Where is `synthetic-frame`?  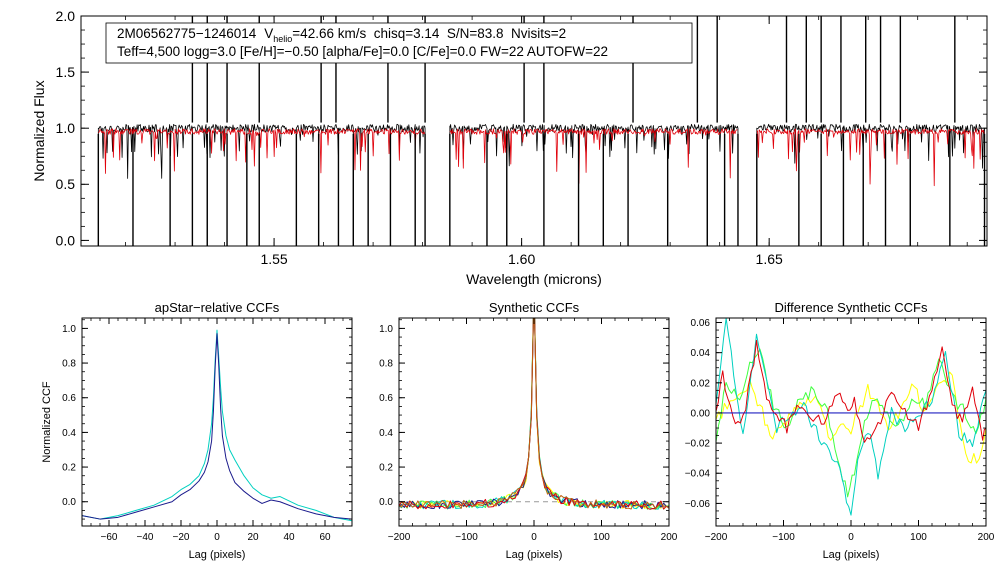
synthetic-frame is located at coordinates (534, 422).